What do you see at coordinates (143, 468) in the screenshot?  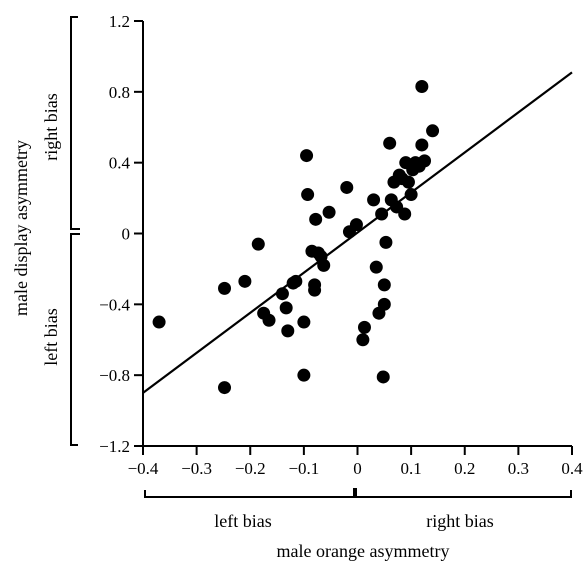 I see `x-tick-label: −0.4` at bounding box center [143, 468].